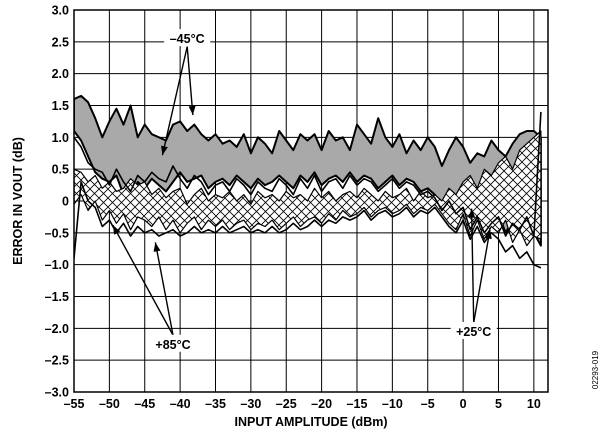 The image size is (609, 445). Describe the element at coordinates (57, 393) in the screenshot. I see `y-tick-label: –3.0` at that location.